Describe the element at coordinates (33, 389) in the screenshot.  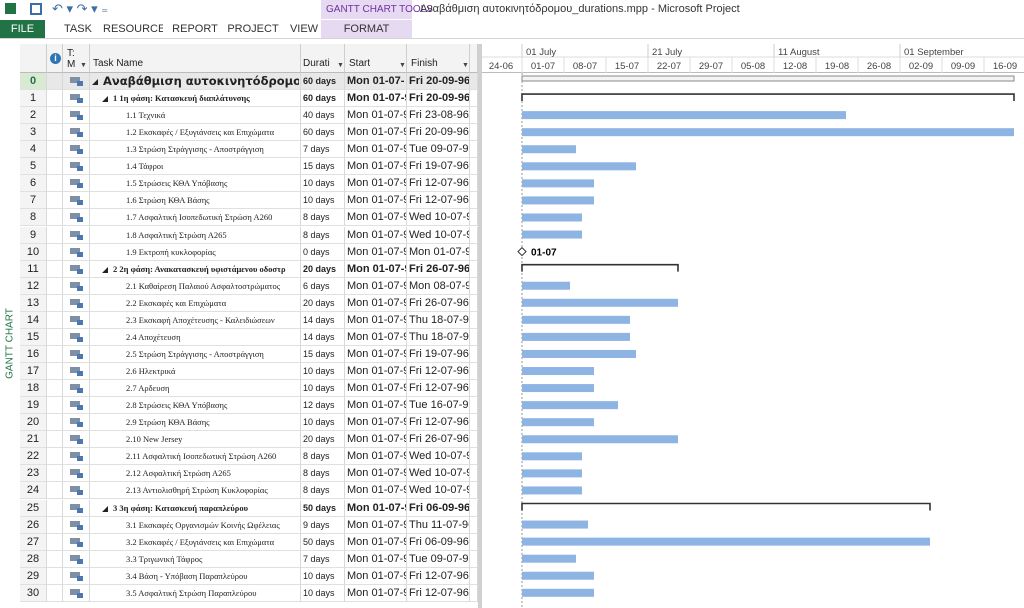
I see `row-number: 18` at that location.